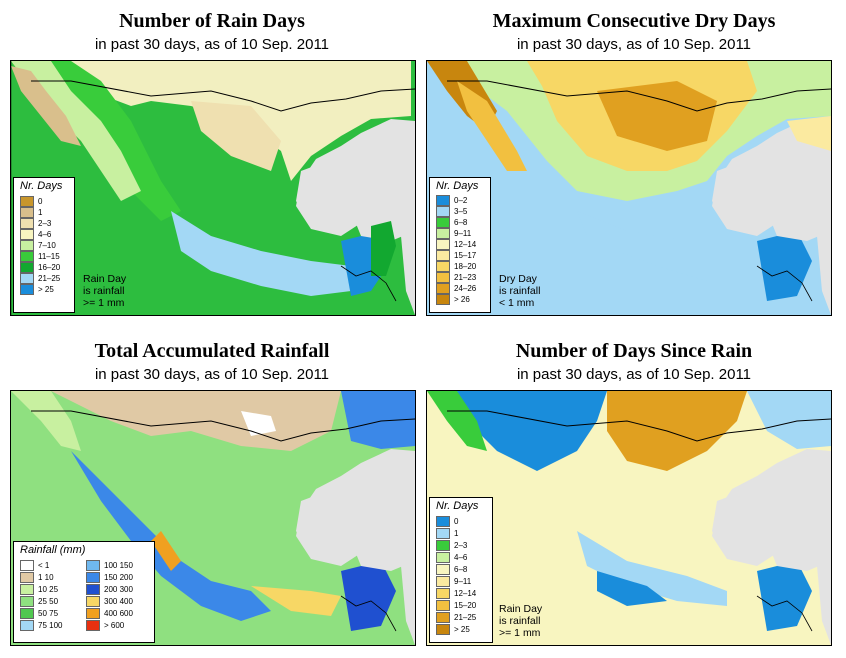 Image resolution: width=846 pixels, height=658 pixels. Describe the element at coordinates (212, 21) in the screenshot. I see `panel-title: Number of Rain Days` at that location.